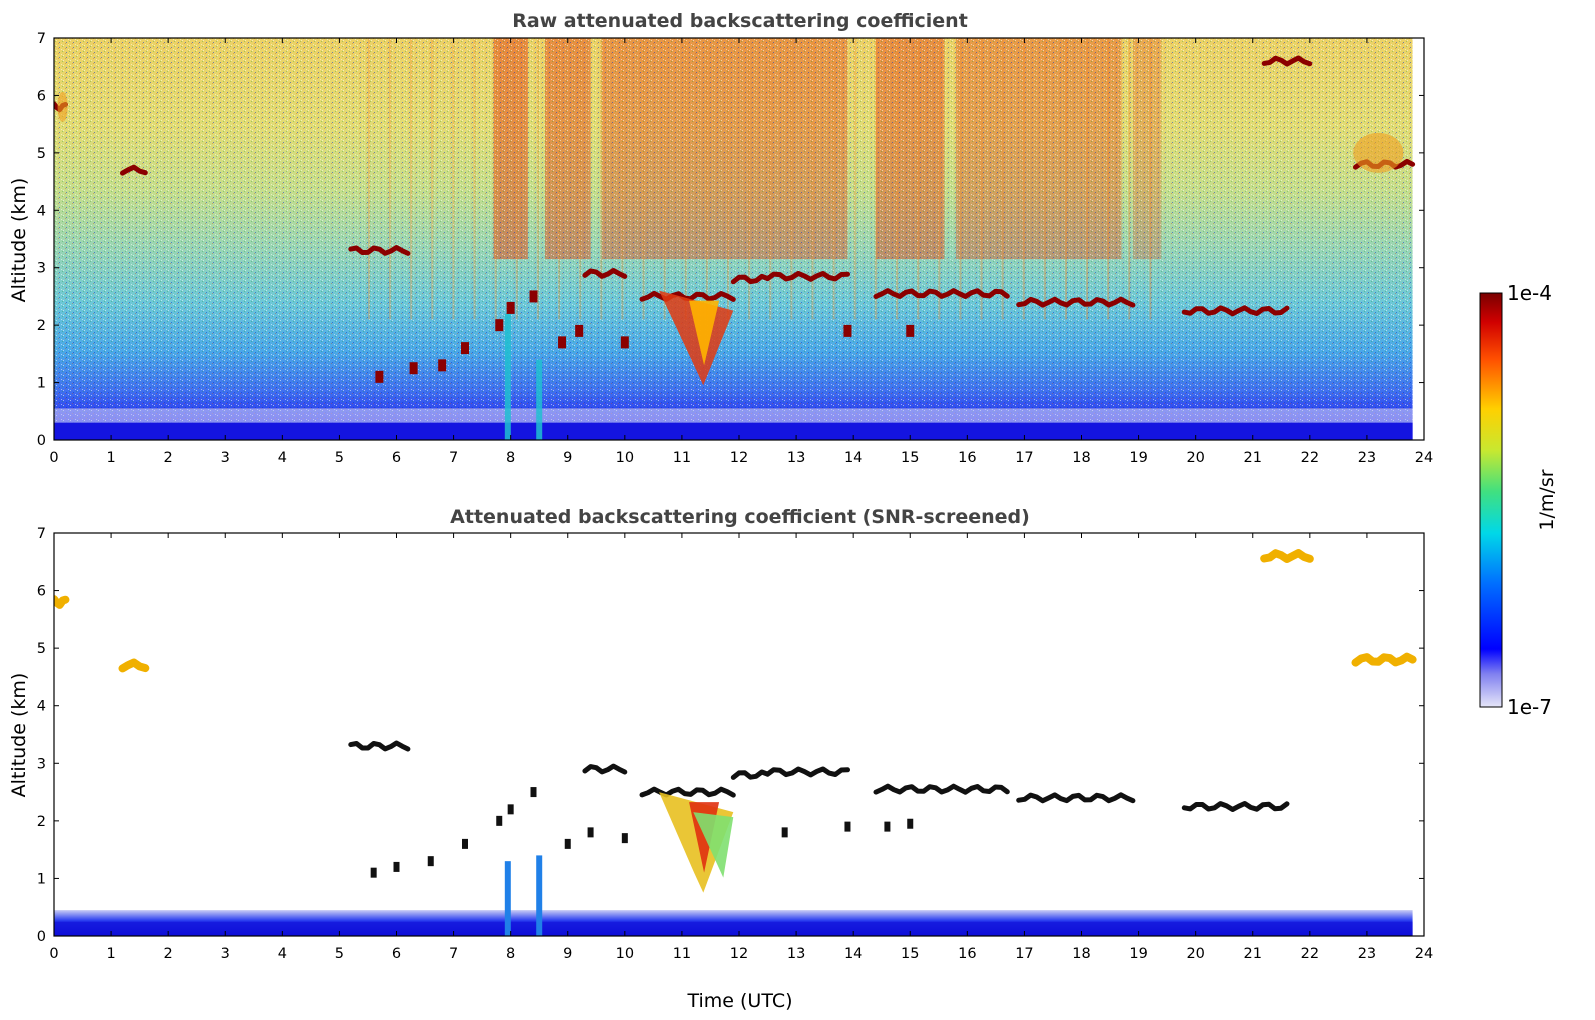  What do you see at coordinates (713, 845) in the screenshot?
I see `screened-convective-edge` at bounding box center [713, 845].